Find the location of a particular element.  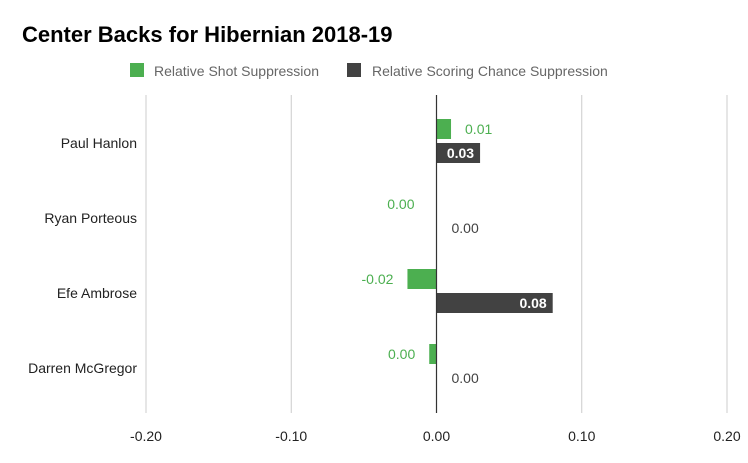

category-label-ryan-porteous: Ryan Porteous is located at coordinates (90, 218).